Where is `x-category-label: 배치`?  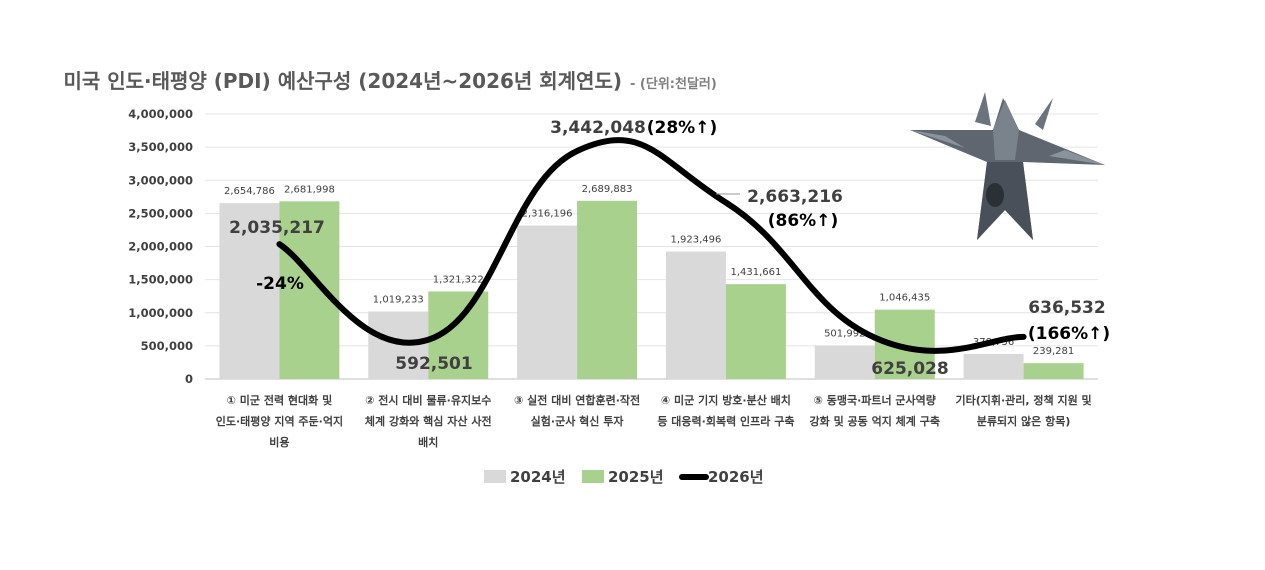
x-category-label: 배치 is located at coordinates (428, 442).